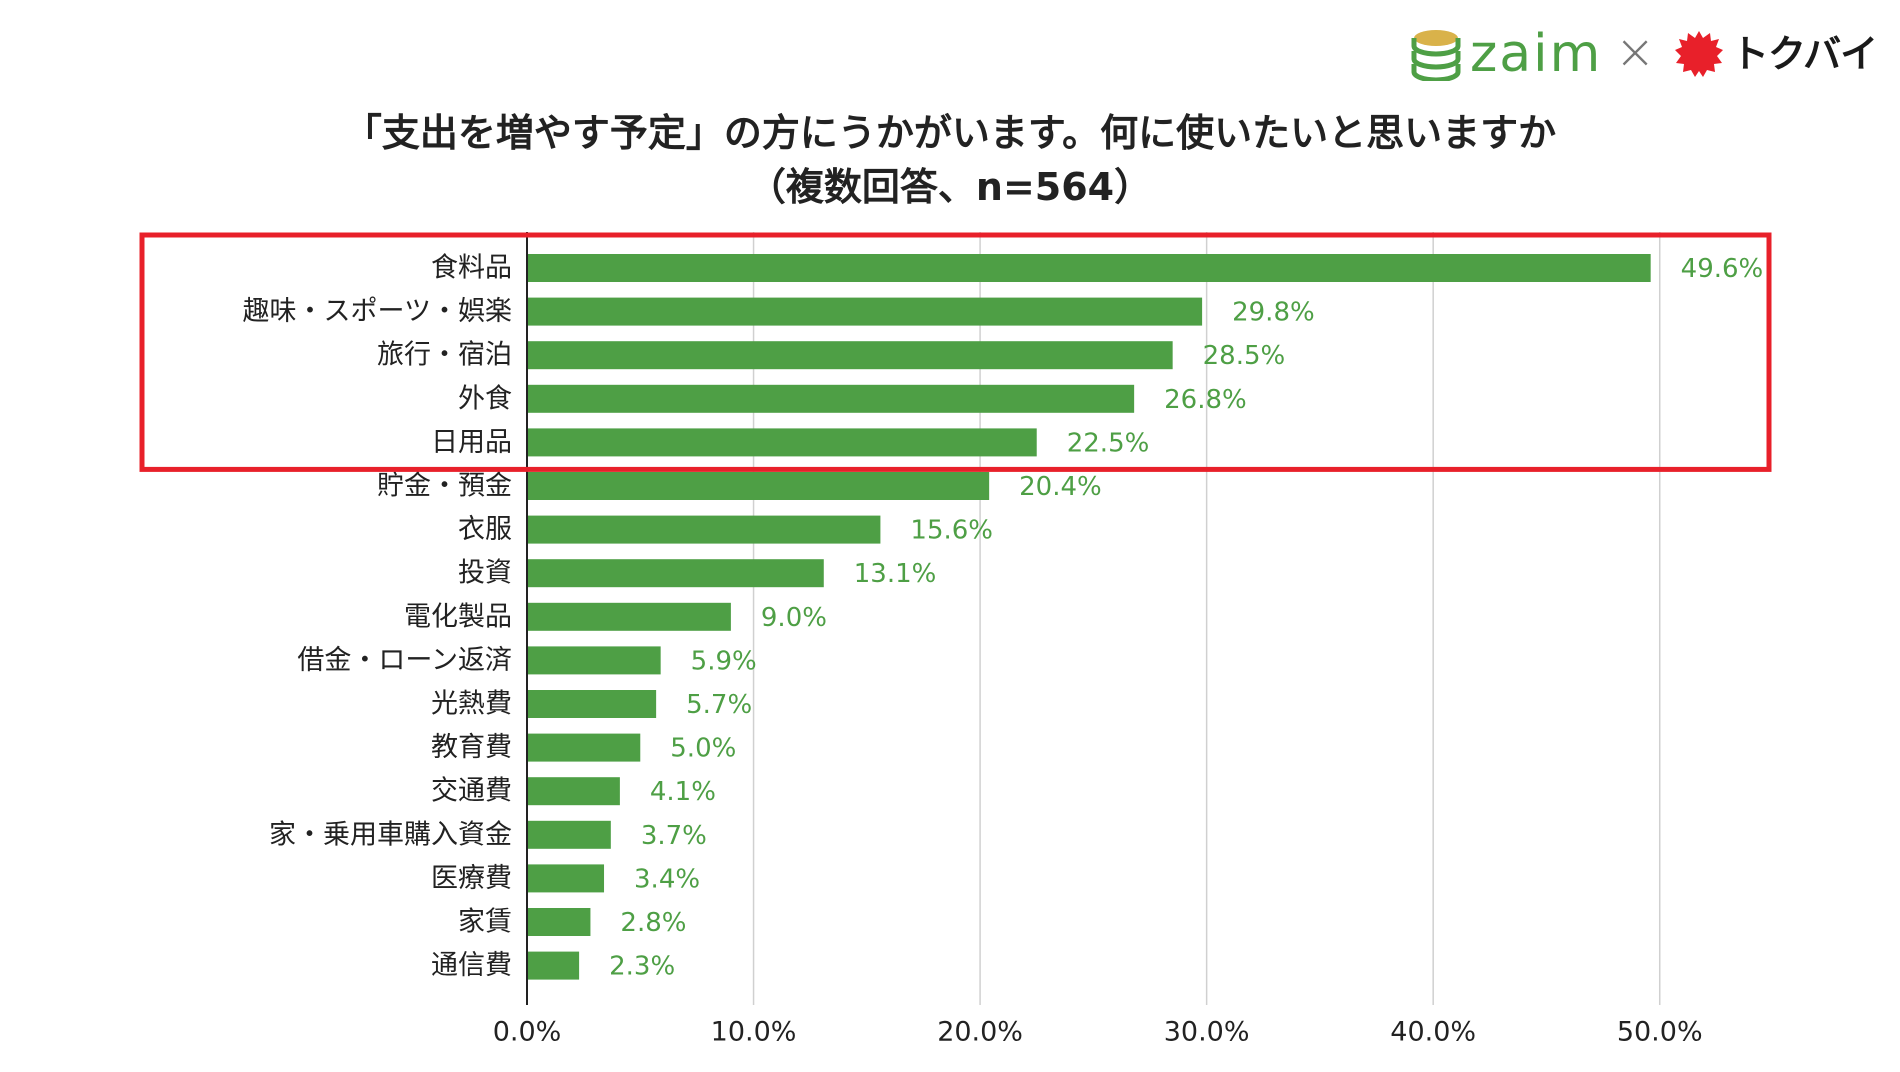 This screenshot has width=1900, height=1072. I want to click on cross-mark: ×, so click(1635, 52).